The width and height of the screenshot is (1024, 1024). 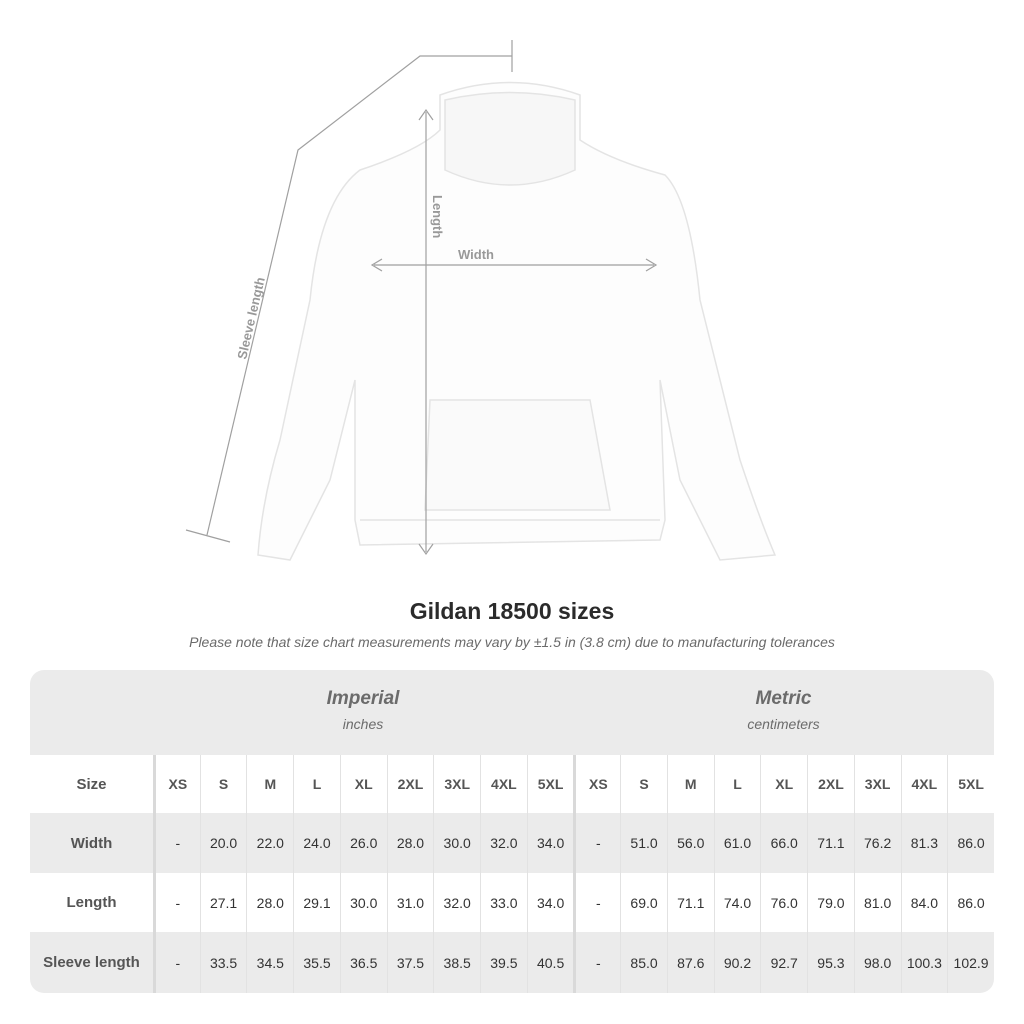 I want to click on metric-cell: 2XL, so click(x=830, y=784).